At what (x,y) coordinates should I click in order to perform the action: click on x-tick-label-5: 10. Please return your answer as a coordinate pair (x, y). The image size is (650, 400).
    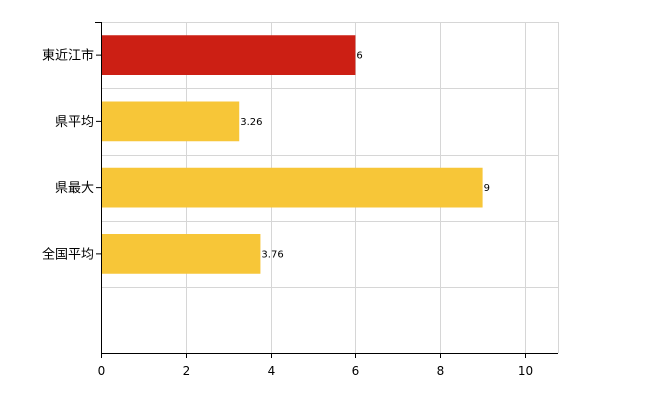
    Looking at the image, I should click on (525, 371).